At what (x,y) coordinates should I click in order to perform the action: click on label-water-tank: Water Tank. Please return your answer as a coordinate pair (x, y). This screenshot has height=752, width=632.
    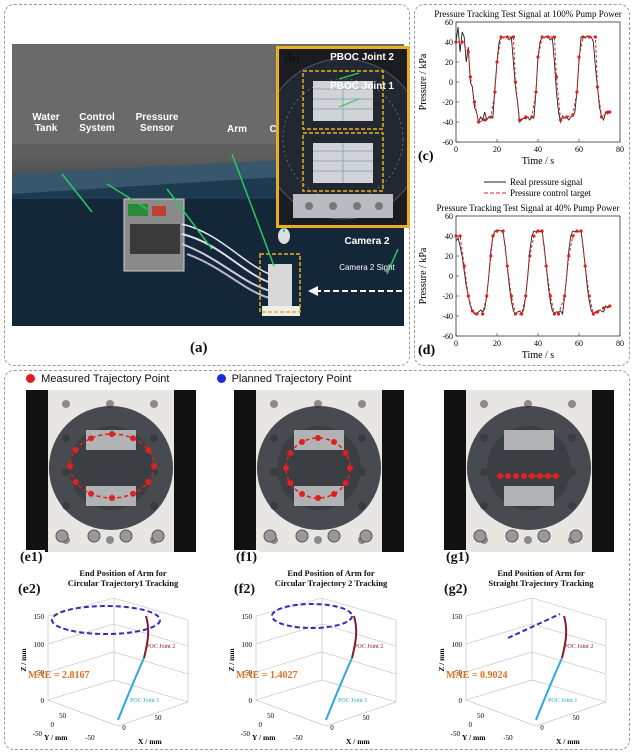
    Looking at the image, I should click on (46, 123).